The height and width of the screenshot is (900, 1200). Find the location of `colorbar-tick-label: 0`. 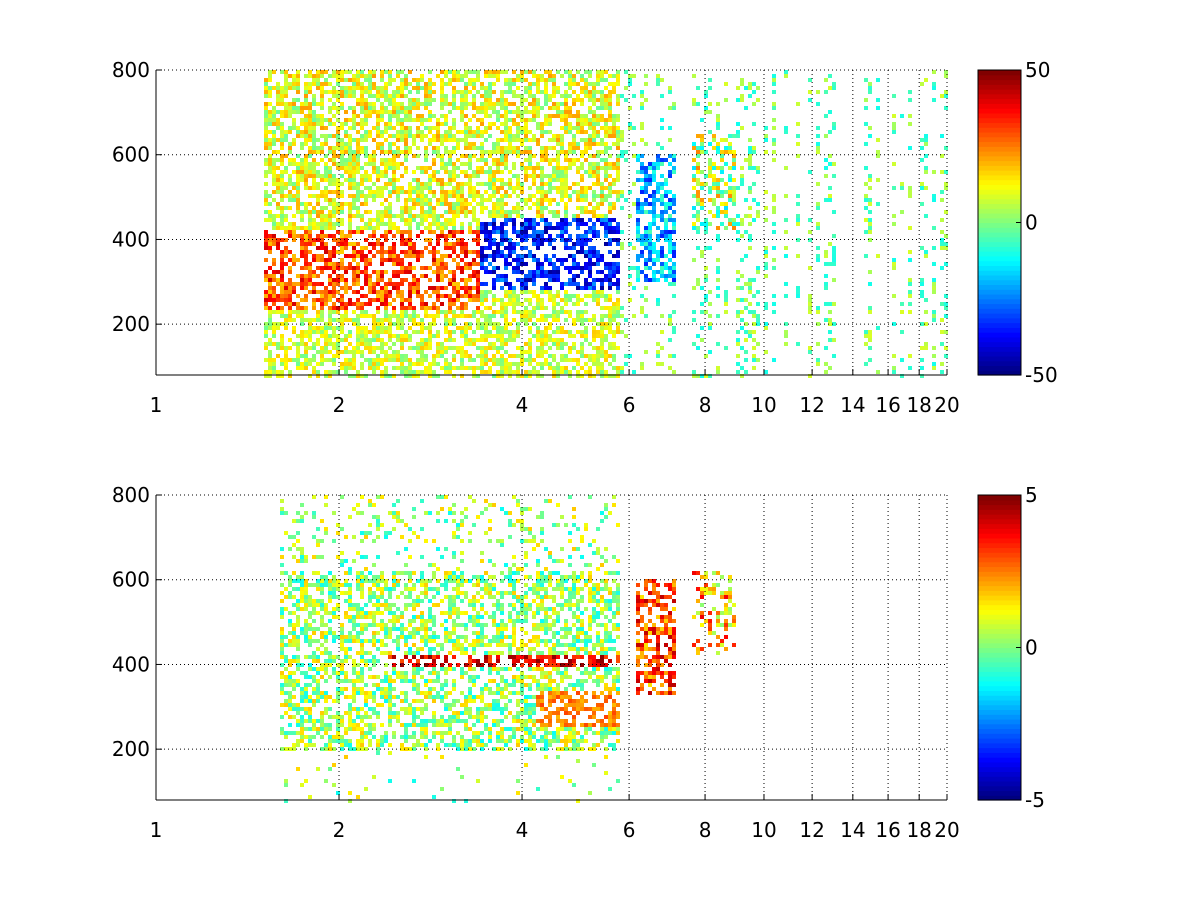

colorbar-tick-label: 0 is located at coordinates (1031, 223).